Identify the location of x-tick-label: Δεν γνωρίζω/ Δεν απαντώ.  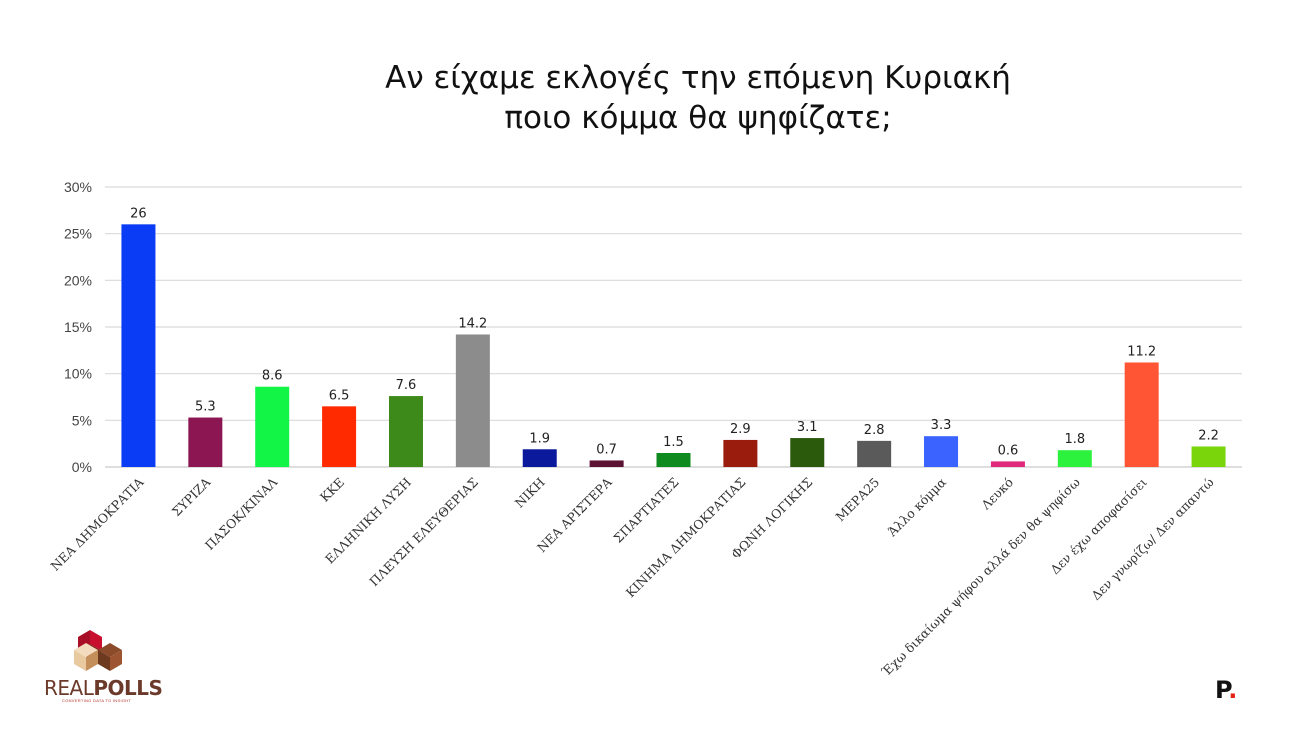
(1152, 539).